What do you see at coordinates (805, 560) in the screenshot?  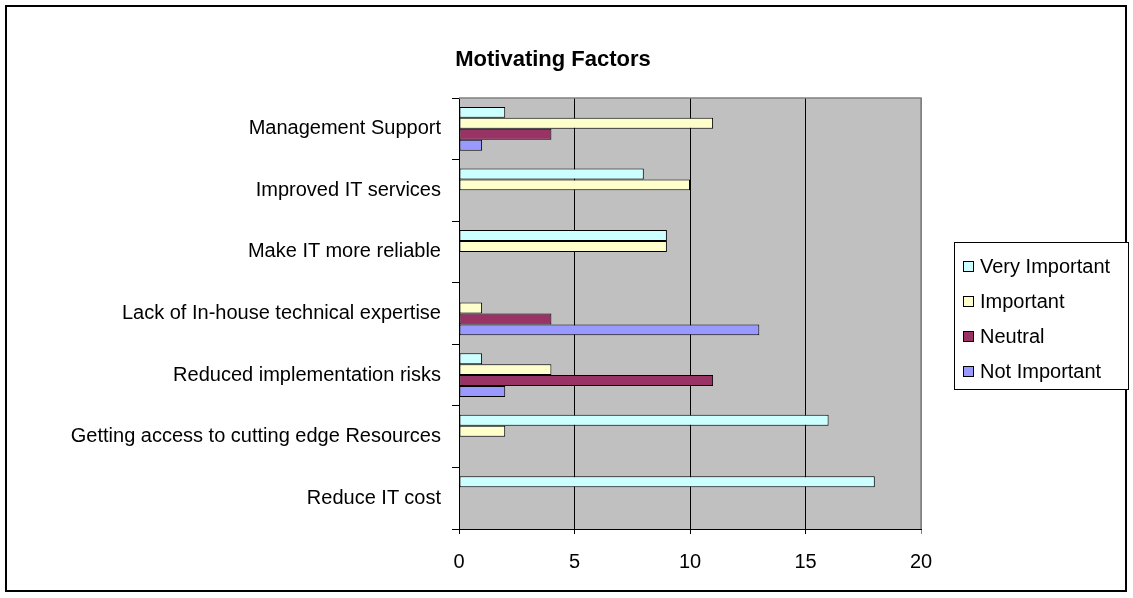 I see `x-tick-label: 15` at bounding box center [805, 560].